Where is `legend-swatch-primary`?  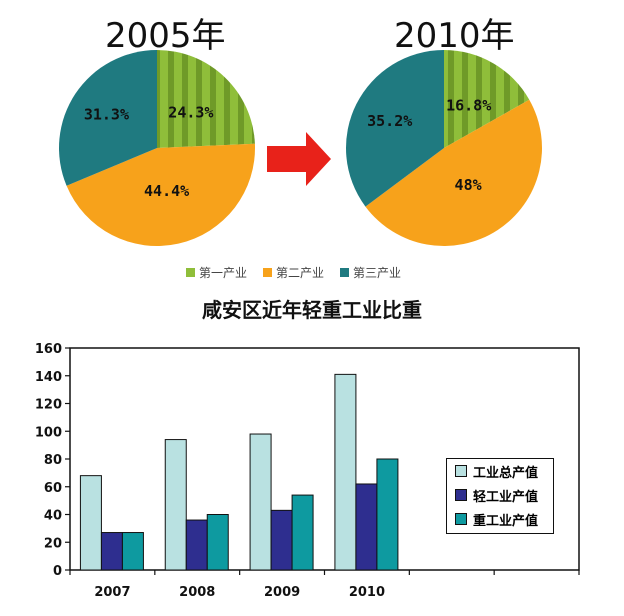
legend-swatch-primary is located at coordinates (190, 272).